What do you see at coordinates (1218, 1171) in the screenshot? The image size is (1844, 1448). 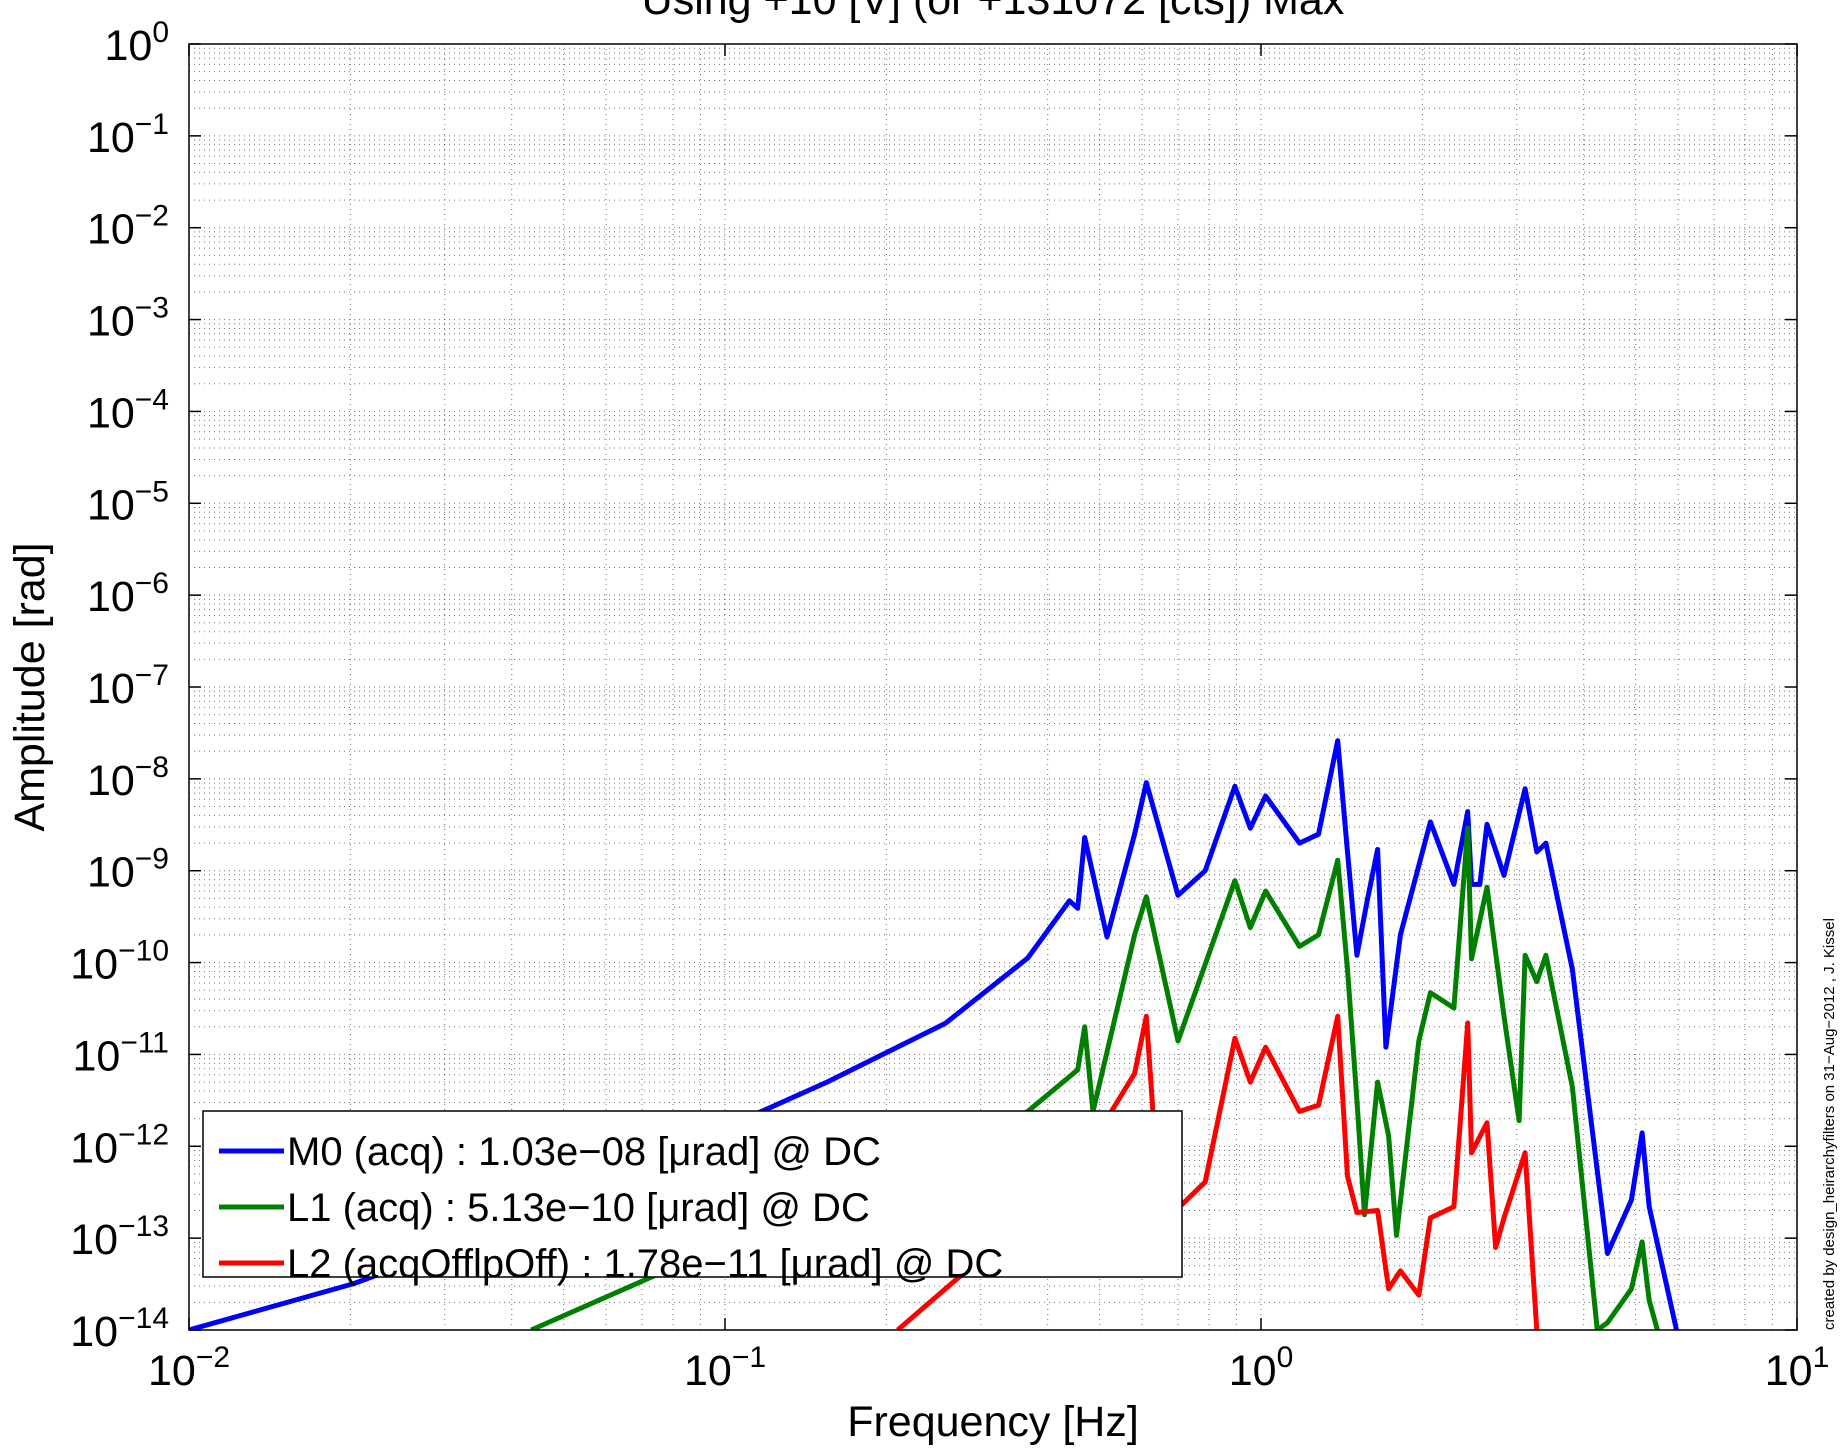 I see `series-line` at bounding box center [1218, 1171].